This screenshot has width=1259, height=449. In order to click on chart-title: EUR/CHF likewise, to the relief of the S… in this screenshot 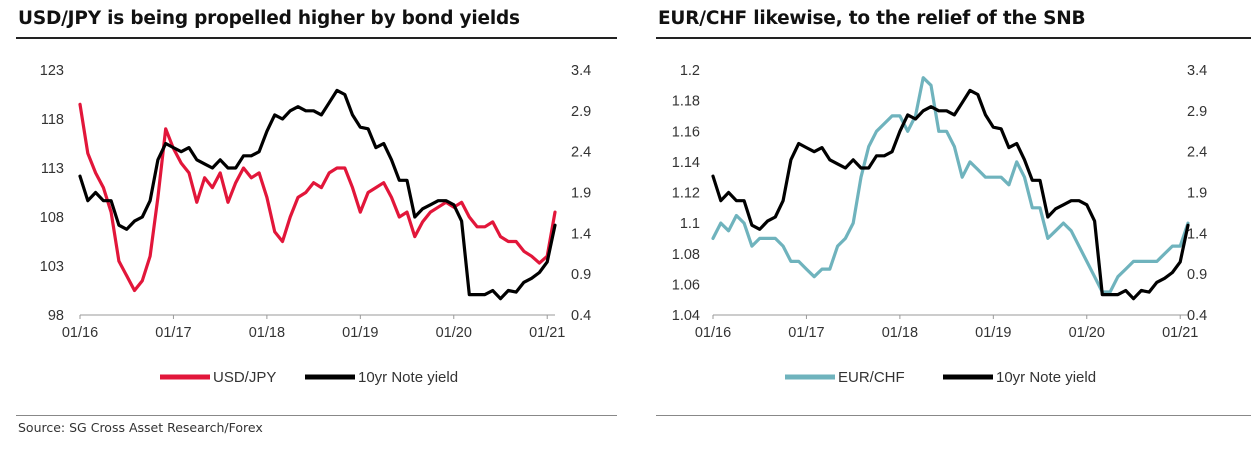, I will do `click(872, 18)`.